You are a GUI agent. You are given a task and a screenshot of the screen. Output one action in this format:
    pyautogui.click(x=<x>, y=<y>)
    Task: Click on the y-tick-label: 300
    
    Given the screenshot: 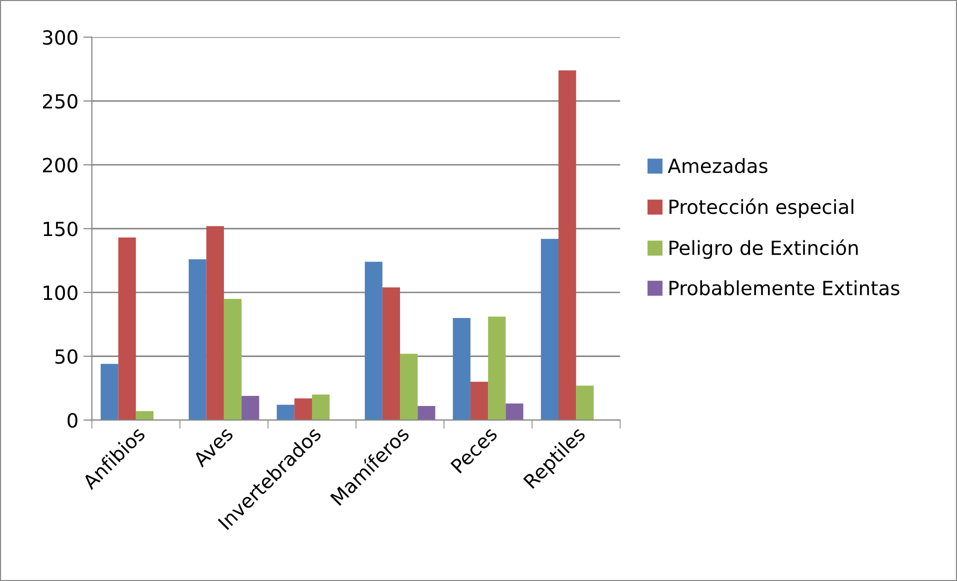 What is the action you would take?
    pyautogui.click(x=60, y=37)
    